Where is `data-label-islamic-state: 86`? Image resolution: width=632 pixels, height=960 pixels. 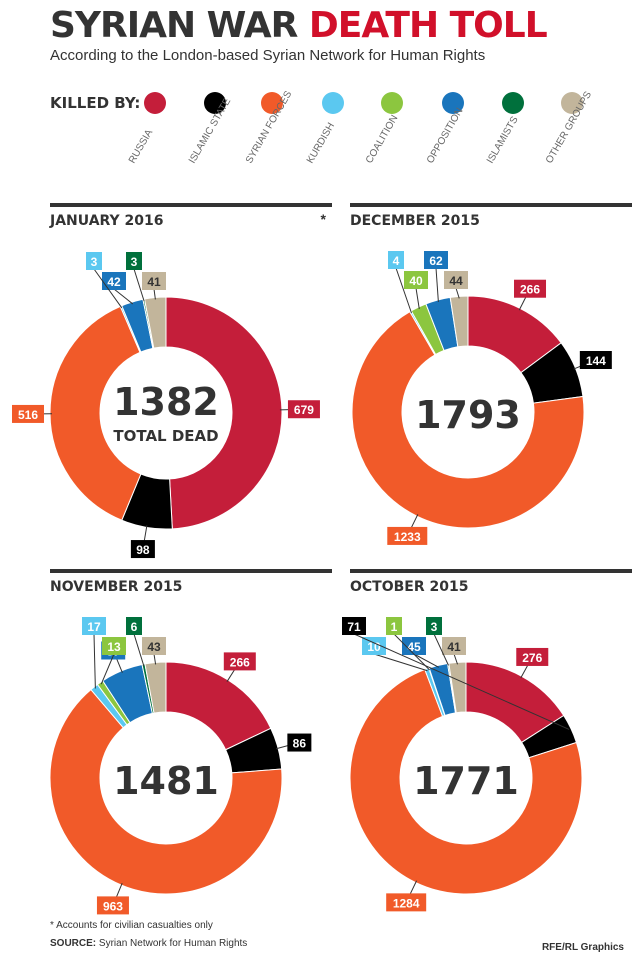 data-label-islamic-state: 86 is located at coordinates (300, 744).